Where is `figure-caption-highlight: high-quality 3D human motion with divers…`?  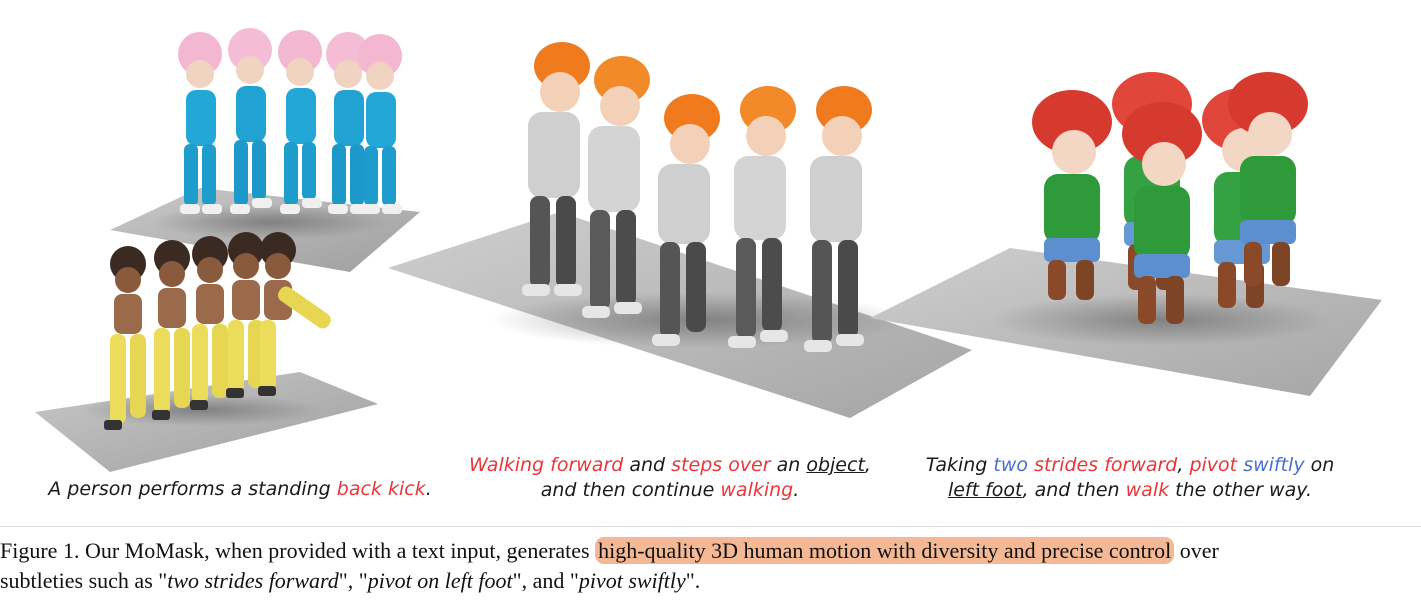 figure-caption-highlight: high-quality 3D human motion with divers… is located at coordinates (885, 550).